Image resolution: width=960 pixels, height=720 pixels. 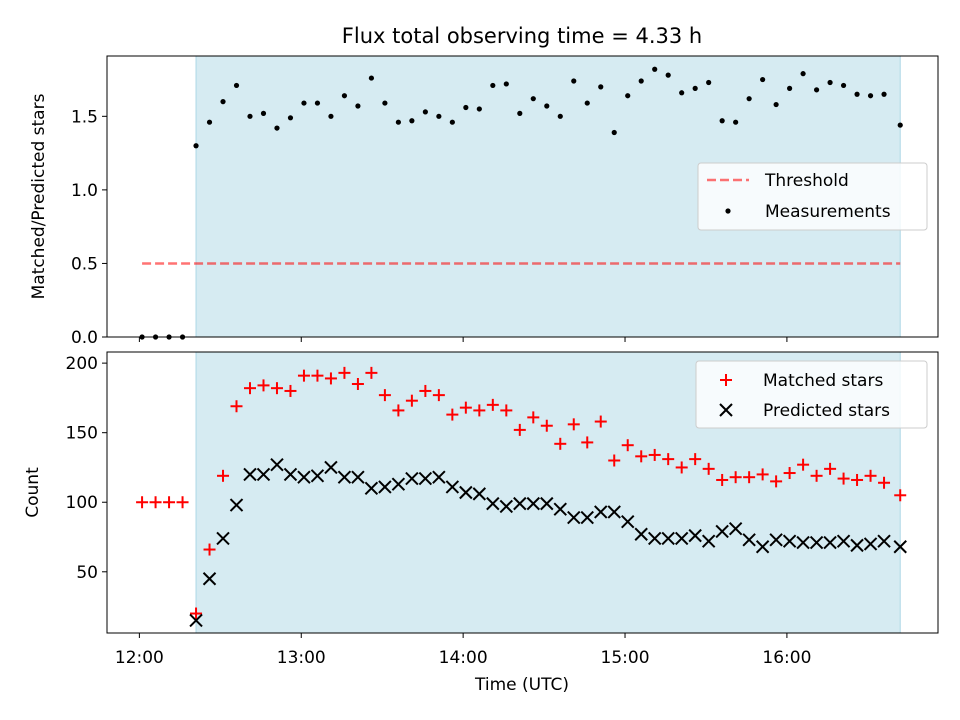 I want to click on top-y-tick-label: 0.5, so click(x=84, y=264).